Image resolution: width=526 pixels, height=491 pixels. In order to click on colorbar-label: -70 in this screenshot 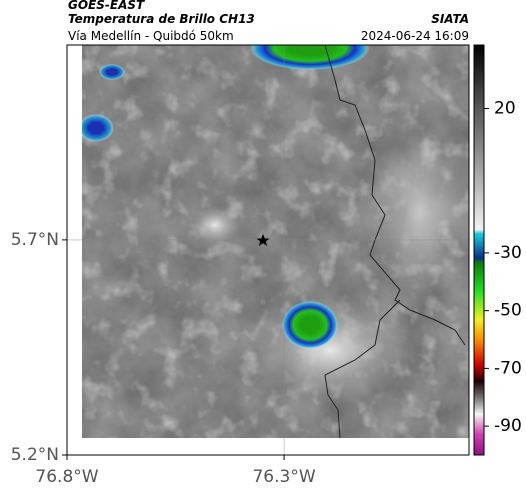, I will do `click(508, 368)`.